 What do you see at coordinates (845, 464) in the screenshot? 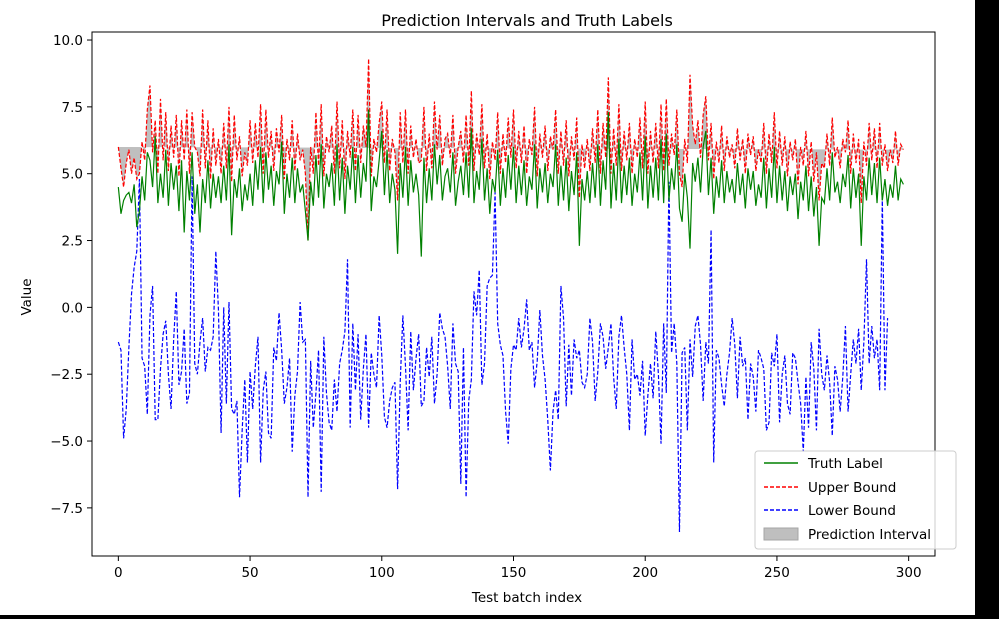
I see `legend-label-truth: Truth Label` at bounding box center [845, 464].